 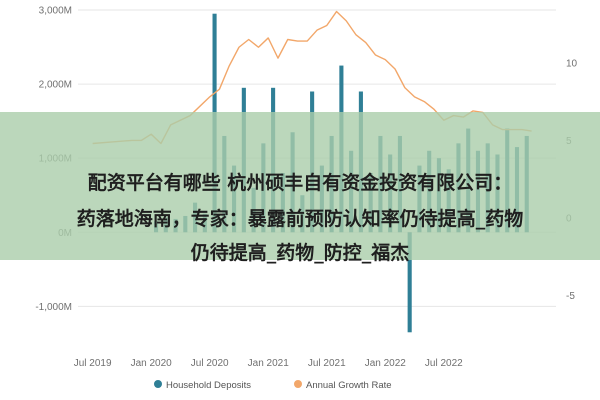 I want to click on overlay-line-2: 药落地海南，专家：暴露前预防认知率仍待提高_药物, so click(x=300, y=219).